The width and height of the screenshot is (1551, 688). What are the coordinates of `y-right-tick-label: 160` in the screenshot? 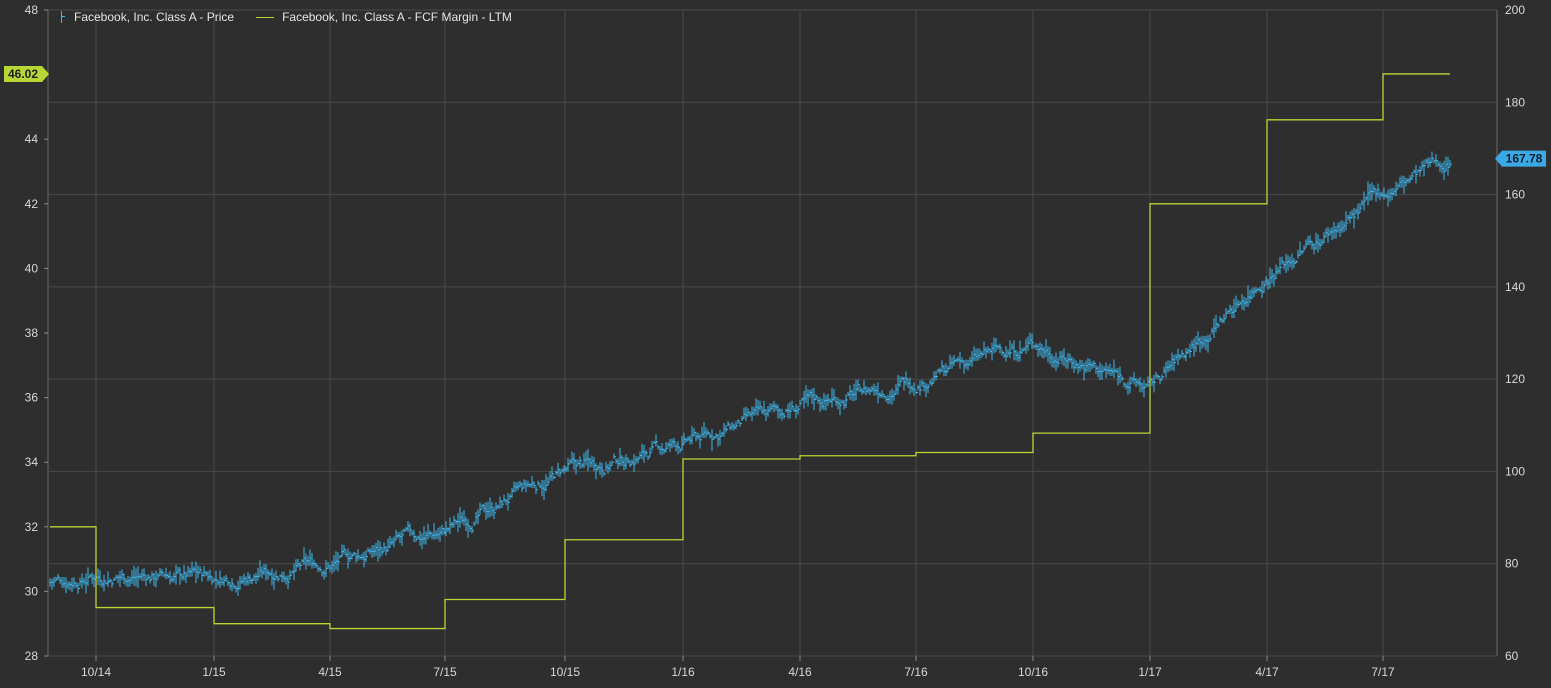 It's located at (1515, 195).